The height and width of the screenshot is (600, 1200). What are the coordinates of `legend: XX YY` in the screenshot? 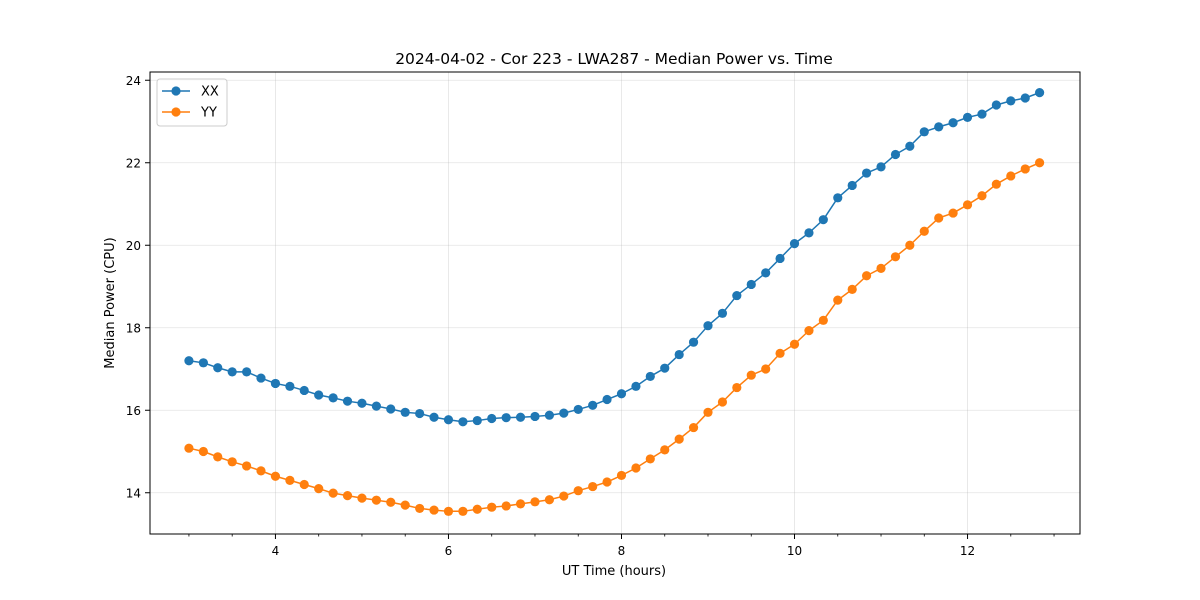 It's located at (192, 102).